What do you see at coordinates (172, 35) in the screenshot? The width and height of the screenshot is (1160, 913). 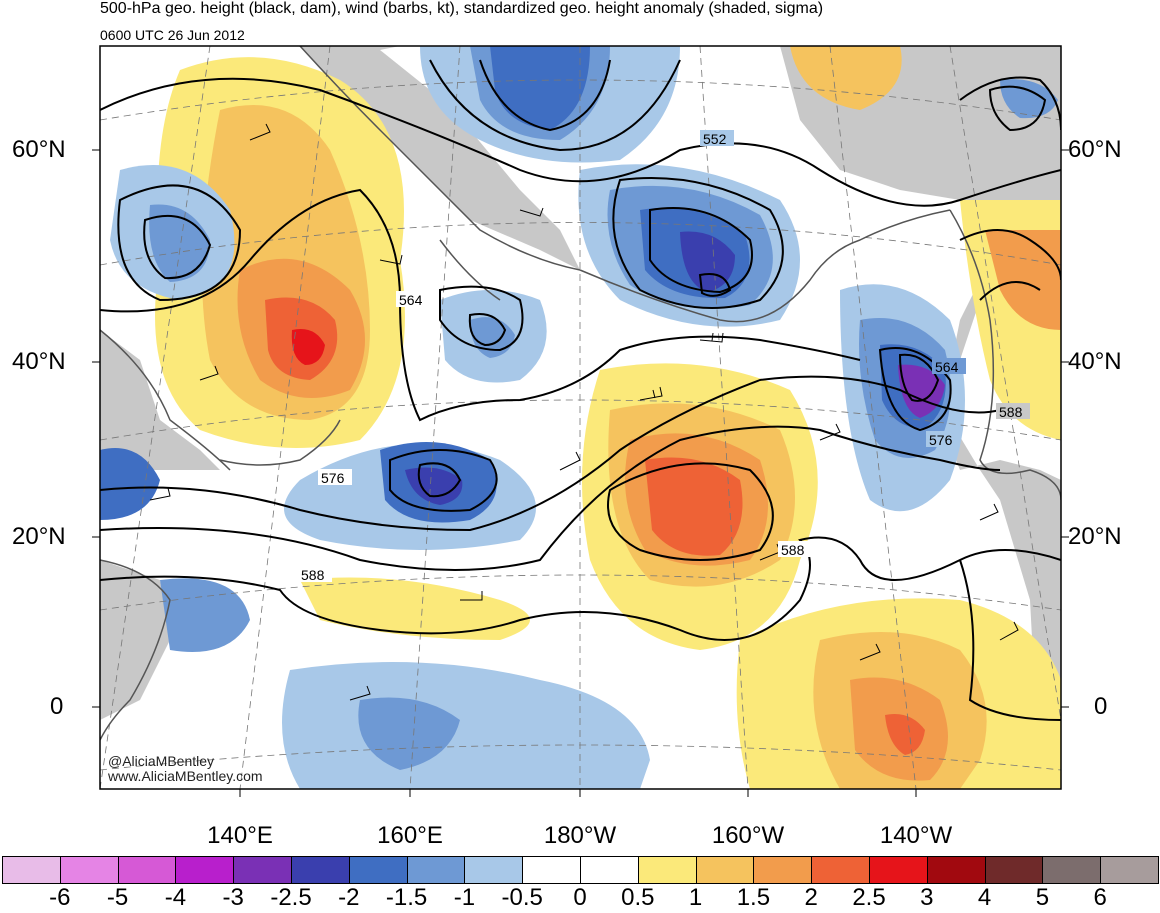 I see `valid-time: 0600 UTC 26 Jun 2012` at bounding box center [172, 35].